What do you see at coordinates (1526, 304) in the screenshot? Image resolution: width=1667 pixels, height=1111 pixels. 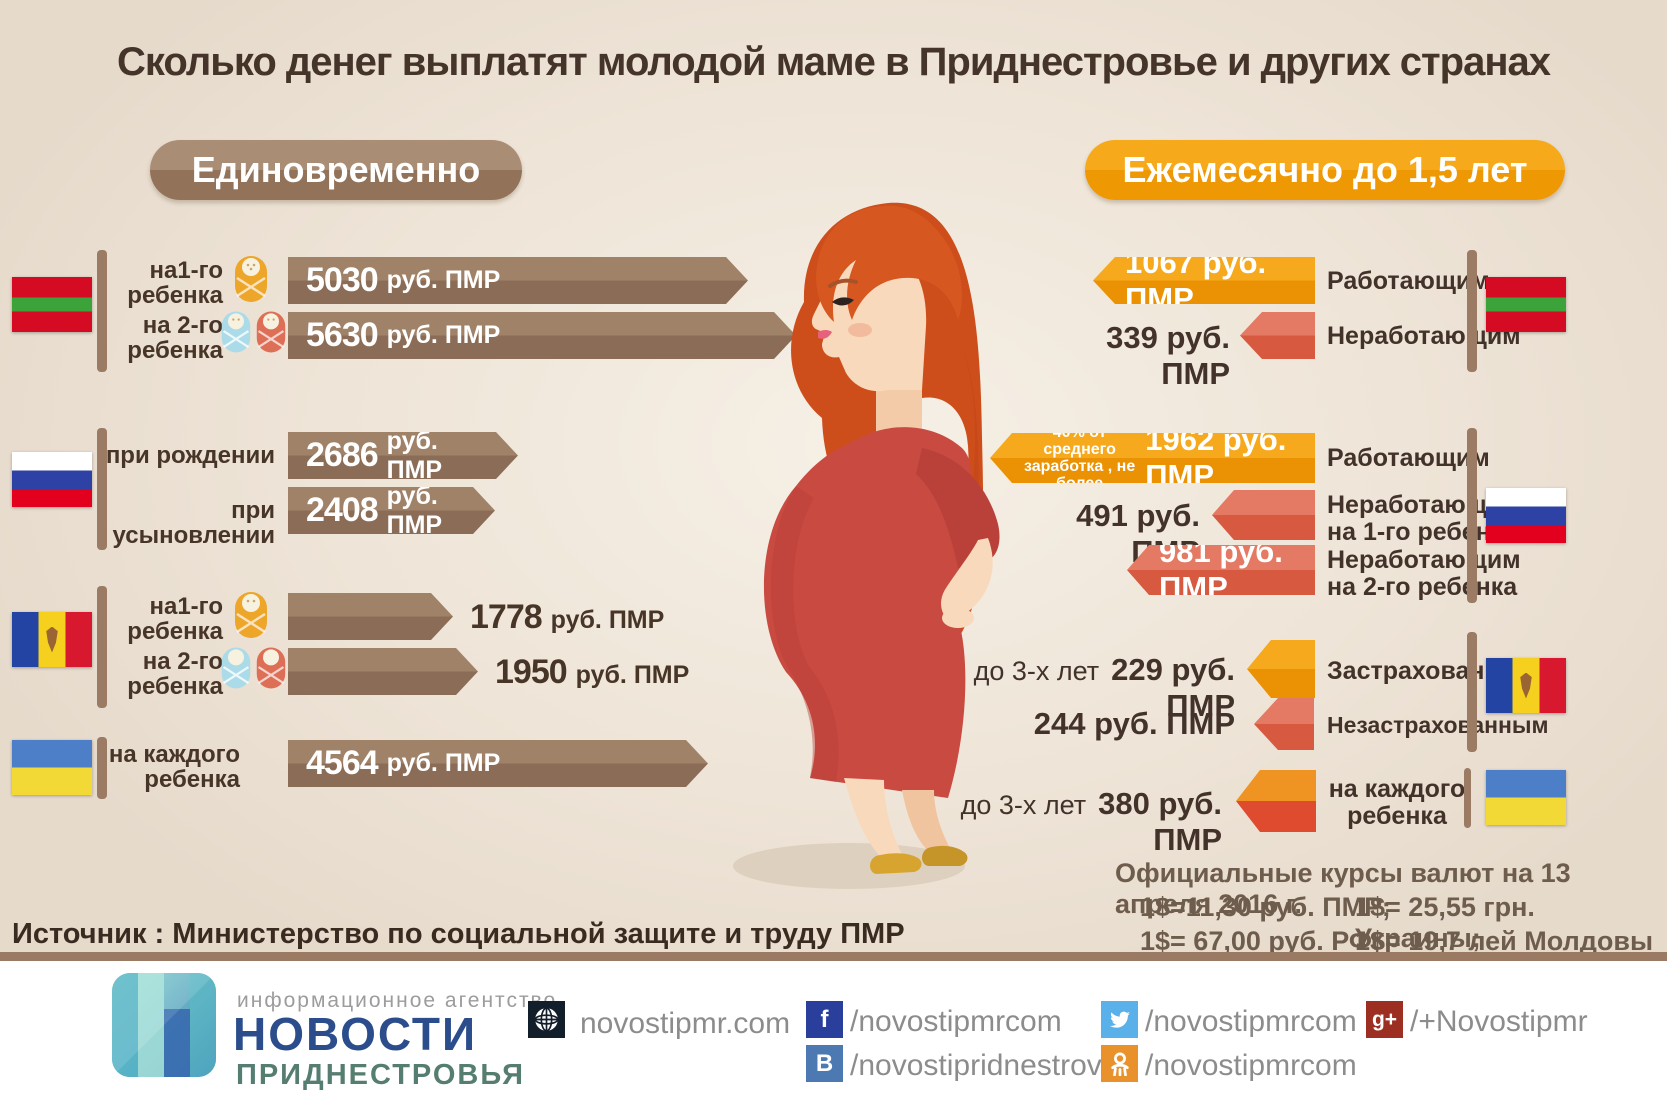 I see `flag-transnistria-right` at bounding box center [1526, 304].